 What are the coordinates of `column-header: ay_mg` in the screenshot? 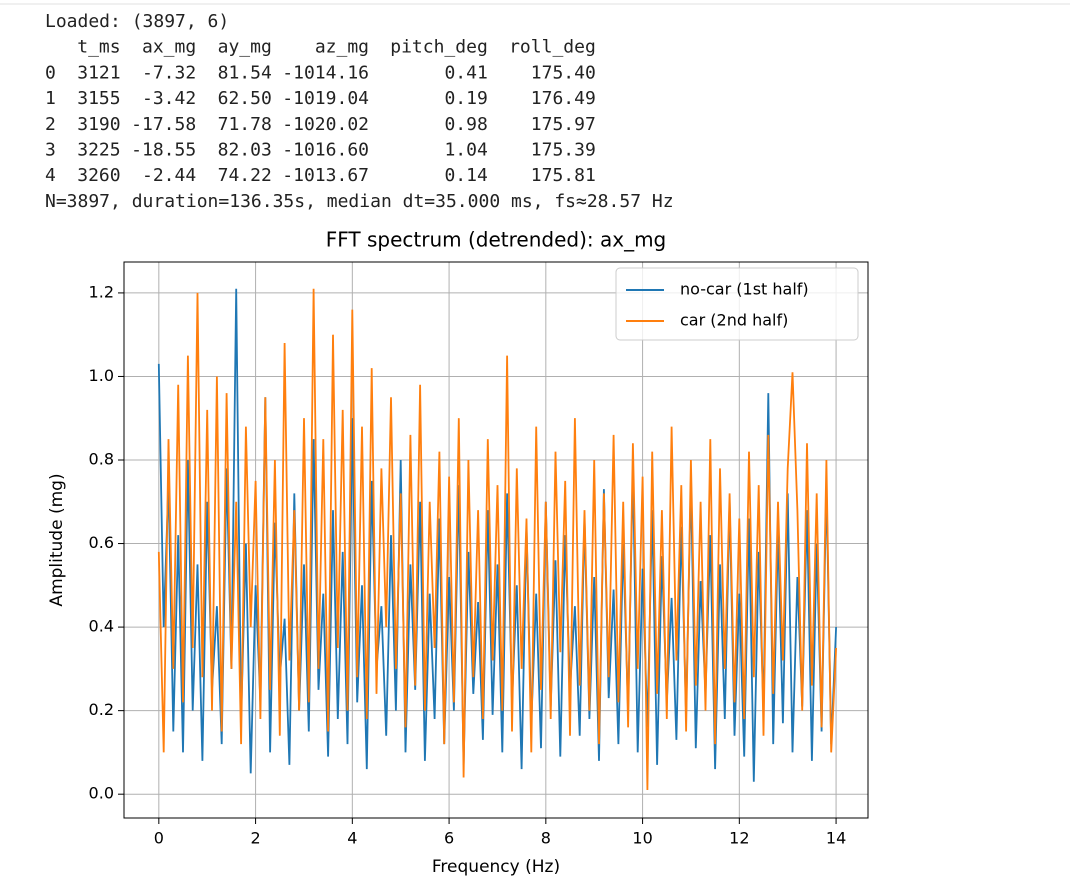 It's located at (245, 47).